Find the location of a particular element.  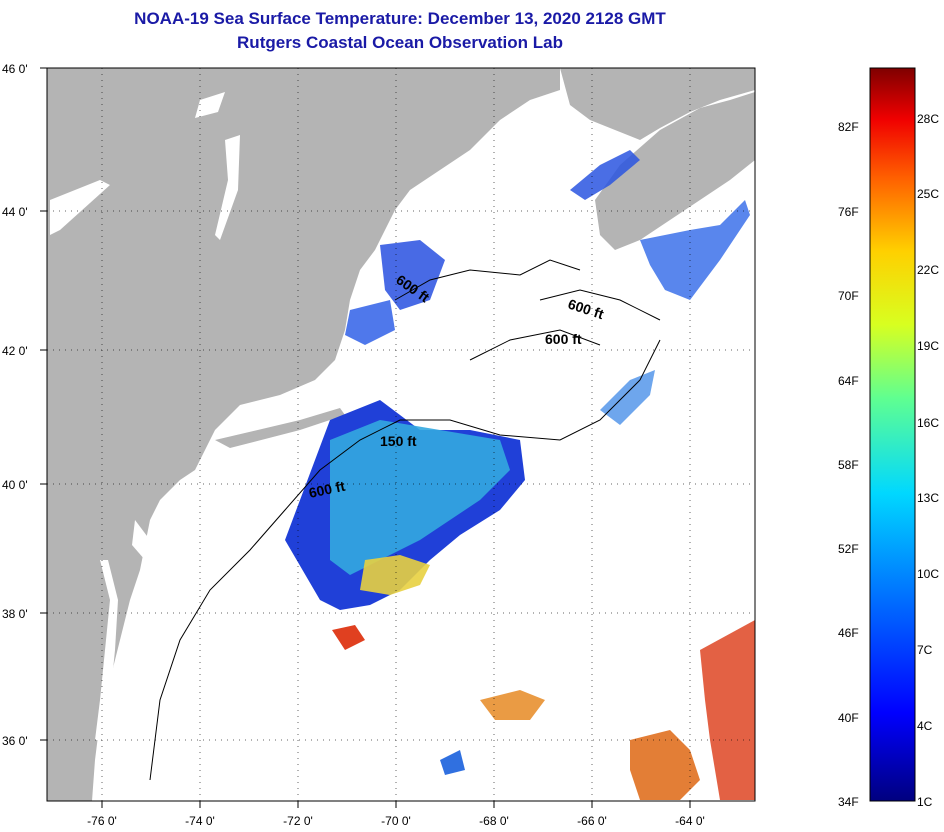

sst-mid-offshore is located at coordinates (627, 397).